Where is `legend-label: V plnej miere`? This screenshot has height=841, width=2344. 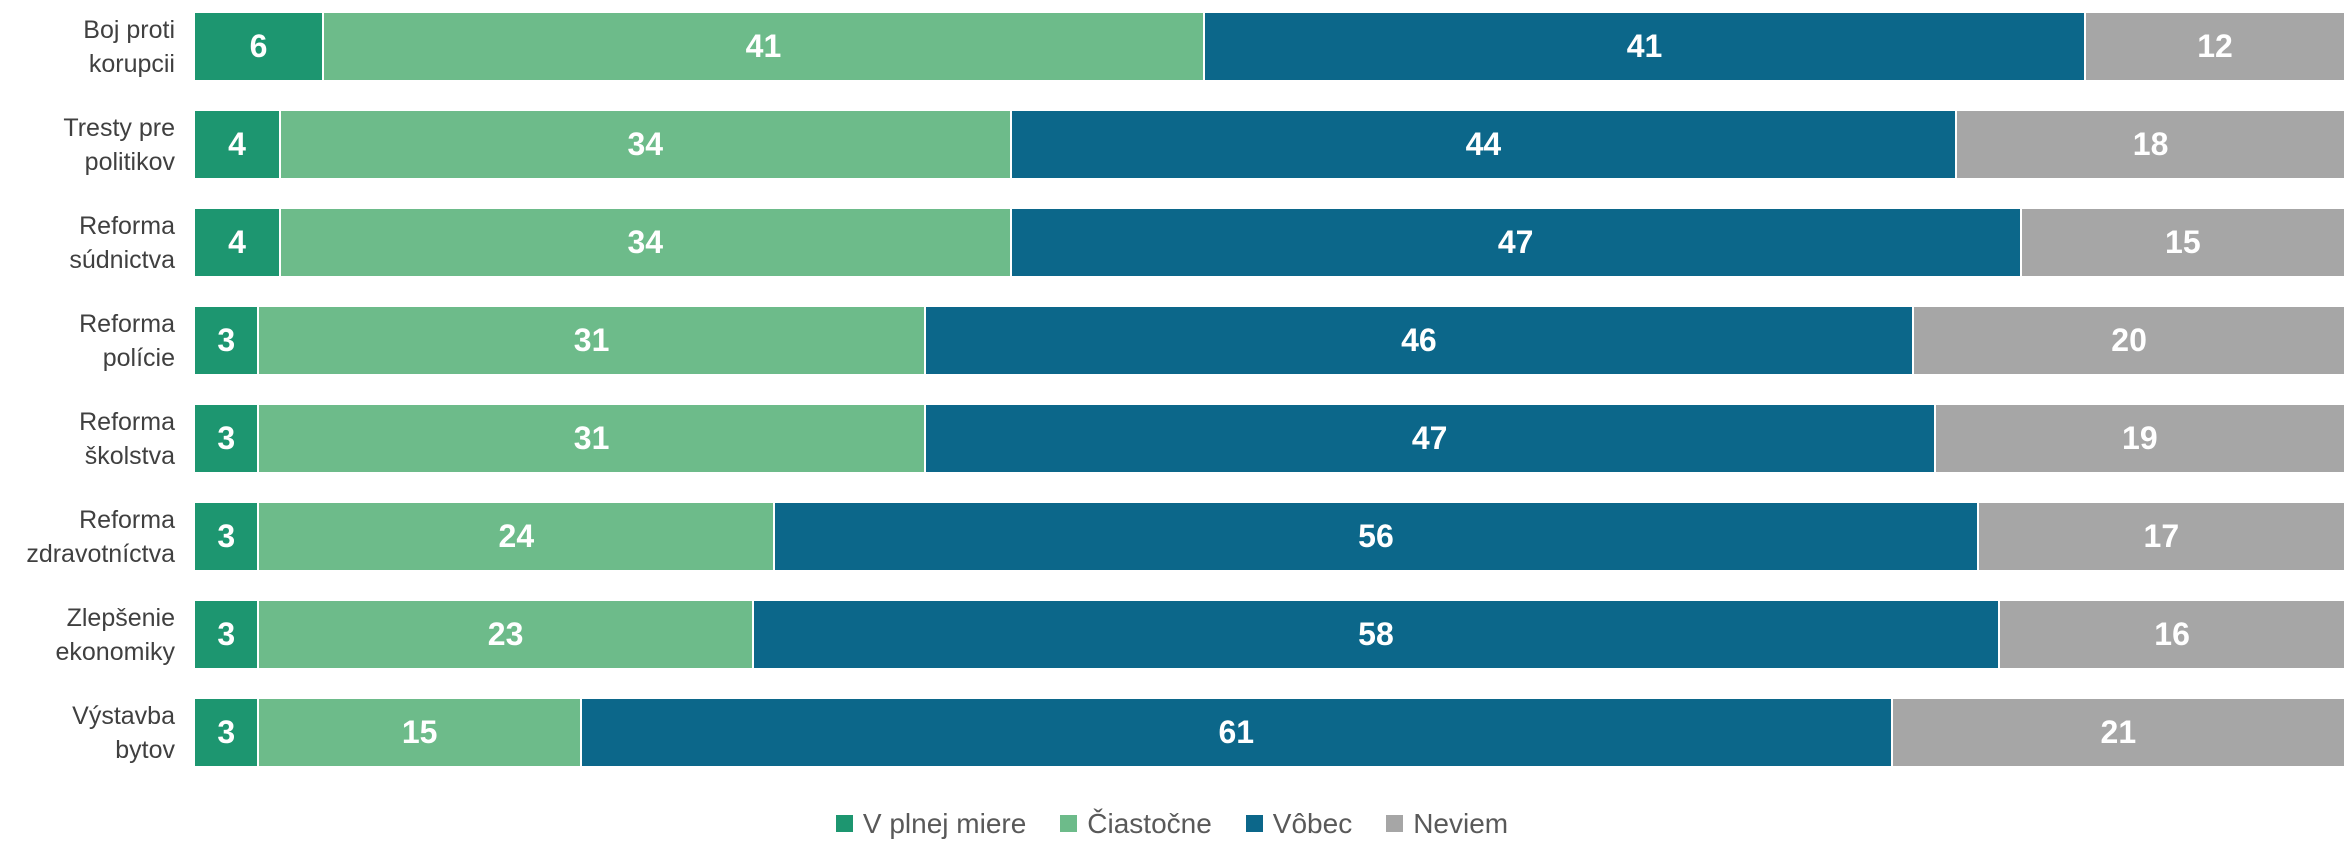
legend-label: V plnej miere is located at coordinates (944, 823).